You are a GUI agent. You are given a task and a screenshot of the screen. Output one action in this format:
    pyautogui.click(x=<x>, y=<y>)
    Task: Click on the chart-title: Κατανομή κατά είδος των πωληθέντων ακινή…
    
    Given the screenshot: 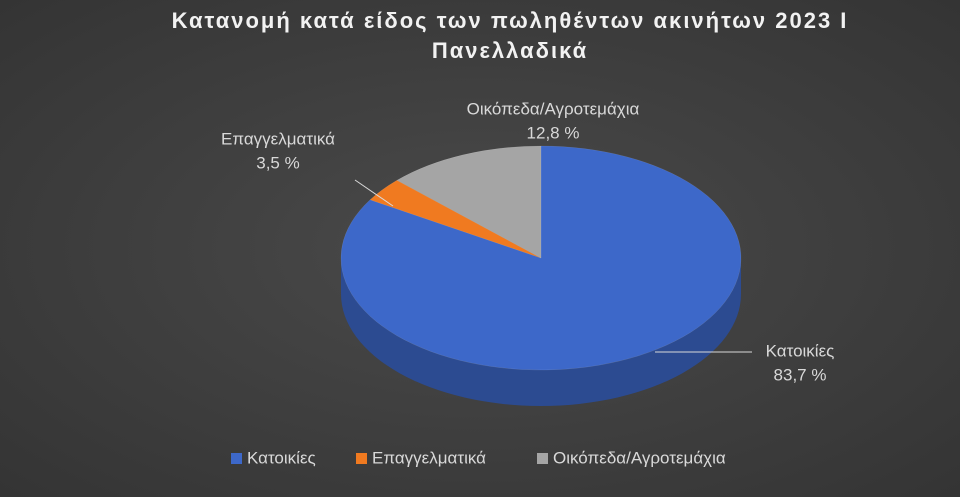 What is the action you would take?
    pyautogui.click(x=510, y=35)
    